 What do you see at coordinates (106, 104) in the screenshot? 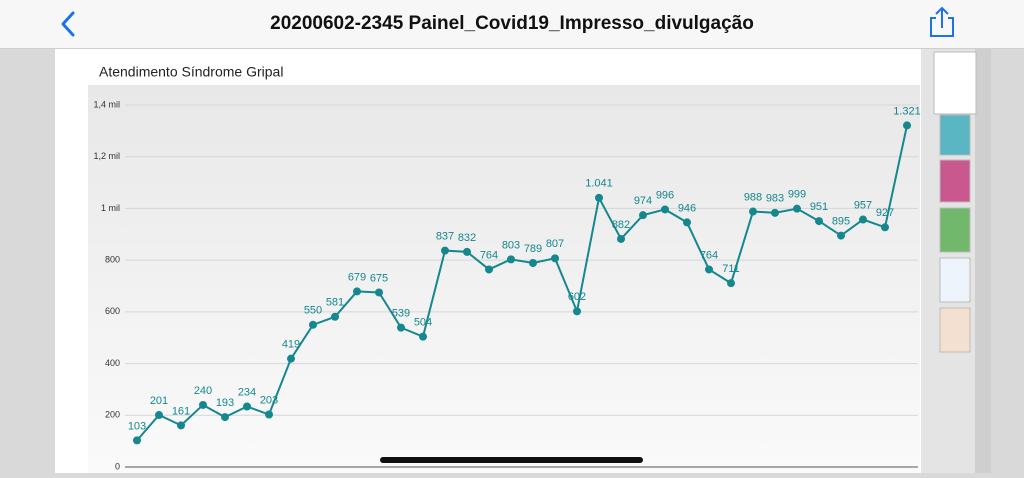
I see `y-tick-label: 1,4 mil` at bounding box center [106, 104].